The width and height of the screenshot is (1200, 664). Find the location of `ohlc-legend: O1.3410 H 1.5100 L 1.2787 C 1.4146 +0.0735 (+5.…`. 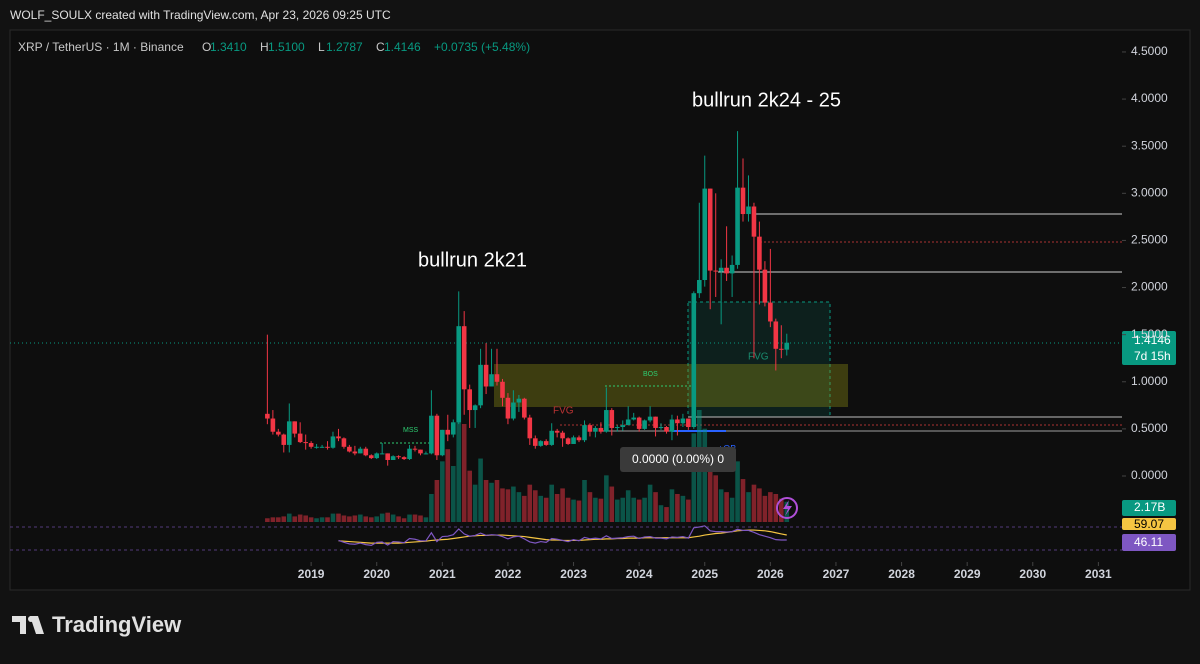

ohlc-legend: O1.3410 H 1.5100 L 1.2787 C 1.4146 +0.0735 (+5.… is located at coordinates (366, 47).